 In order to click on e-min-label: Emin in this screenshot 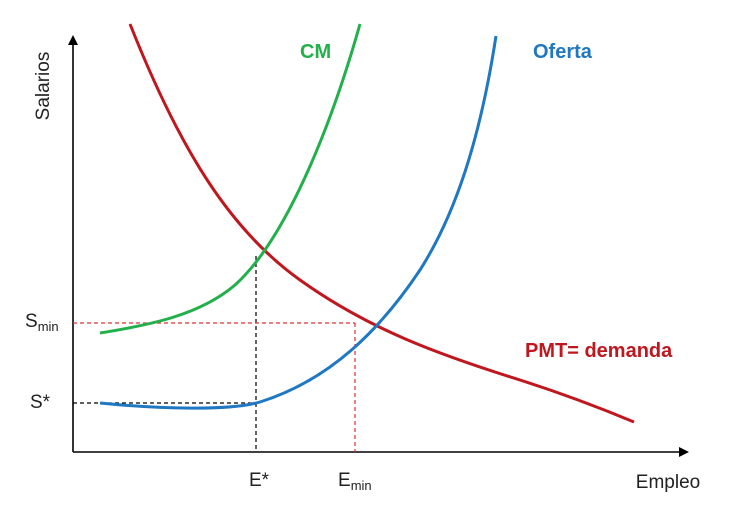, I will do `click(355, 481)`.